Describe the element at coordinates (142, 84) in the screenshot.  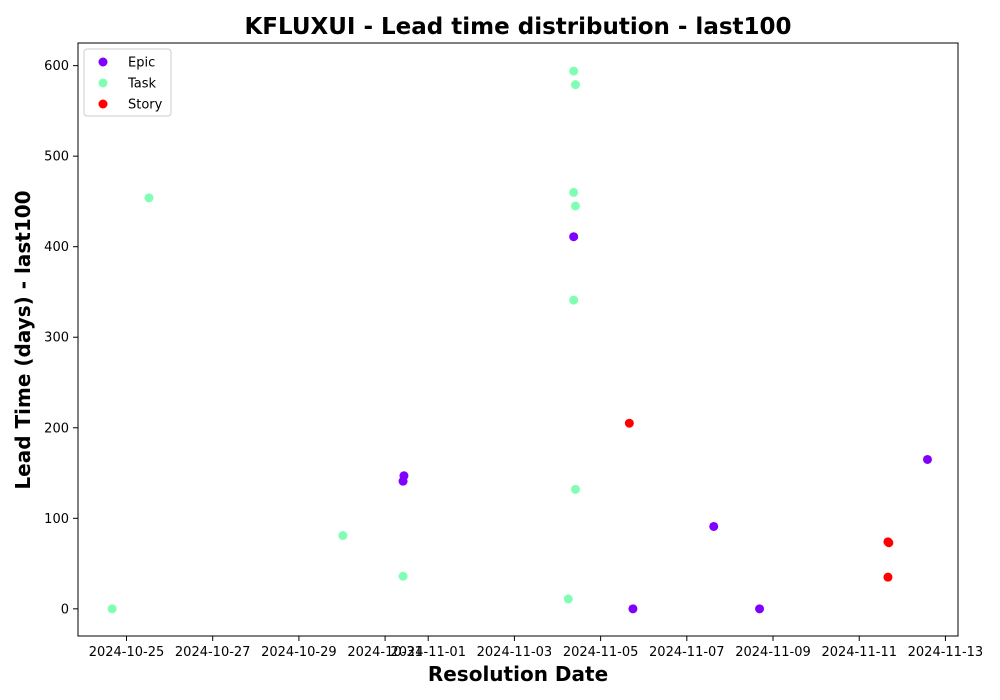
I see `legend-label-task: Task` at that location.